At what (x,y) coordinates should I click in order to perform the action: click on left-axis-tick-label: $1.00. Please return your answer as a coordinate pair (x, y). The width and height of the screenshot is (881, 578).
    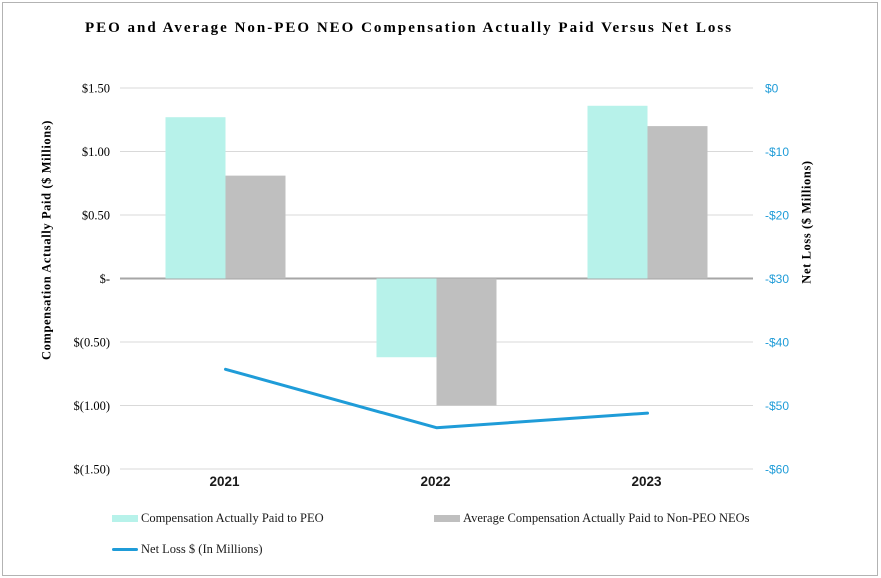
    Looking at the image, I should click on (96, 152).